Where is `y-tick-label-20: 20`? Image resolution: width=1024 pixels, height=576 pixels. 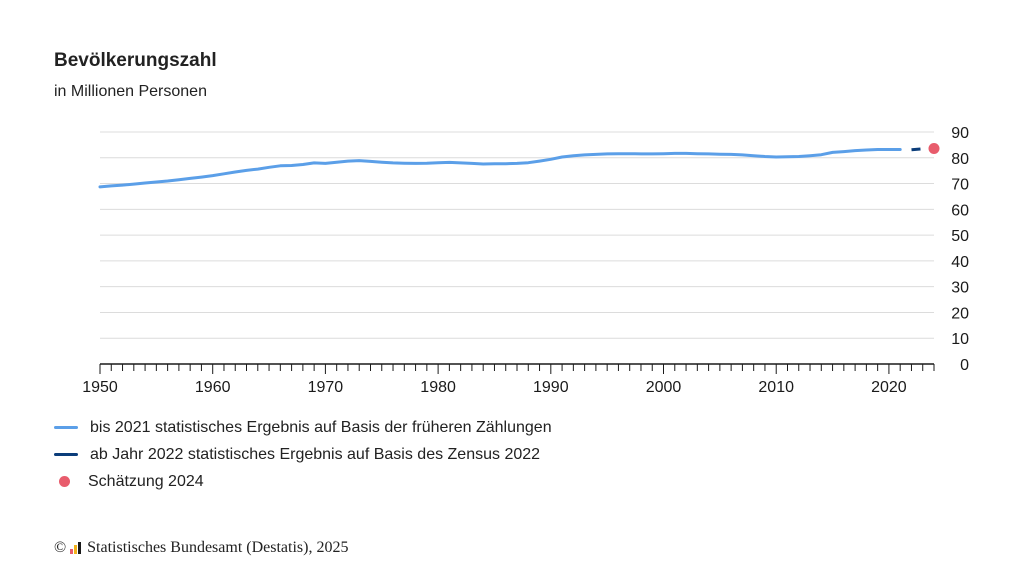
y-tick-label-20: 20 is located at coordinates (960, 313).